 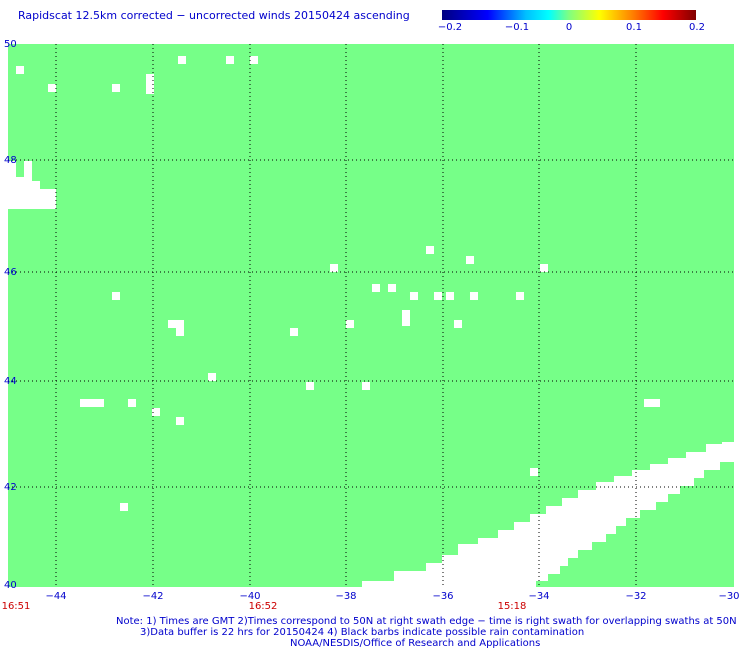 What do you see at coordinates (346, 596) in the screenshot?
I see `lon-label: −38` at bounding box center [346, 596].